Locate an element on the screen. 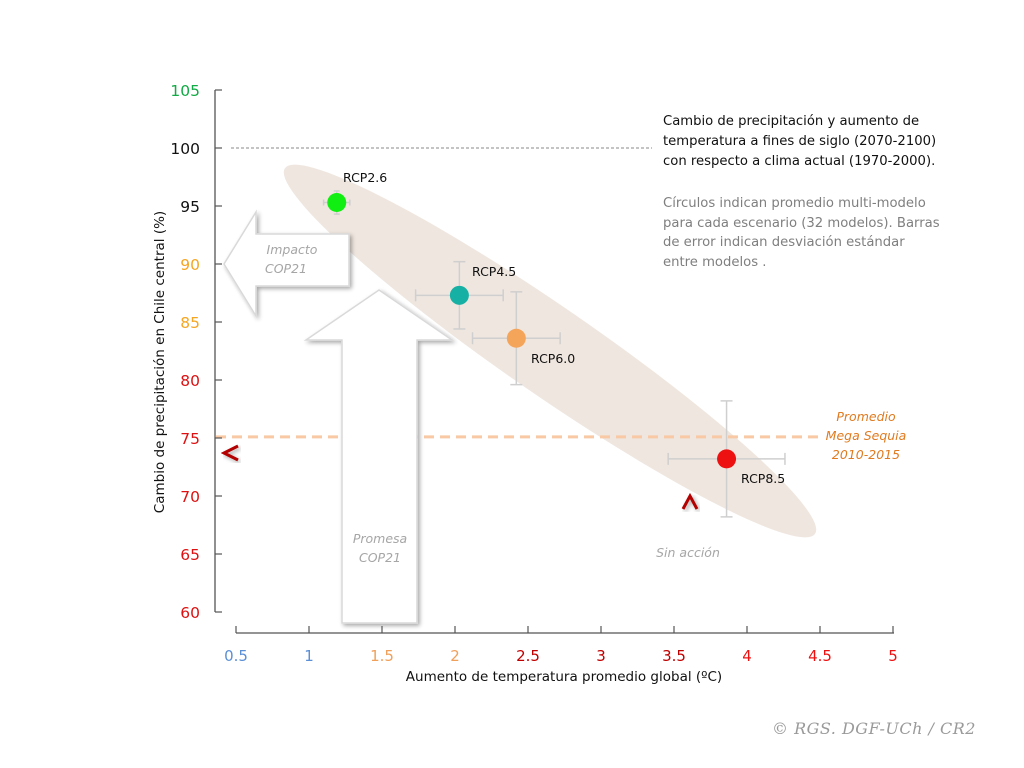 The height and width of the screenshot is (768, 1024). impacto-arrow is located at coordinates (286, 264).